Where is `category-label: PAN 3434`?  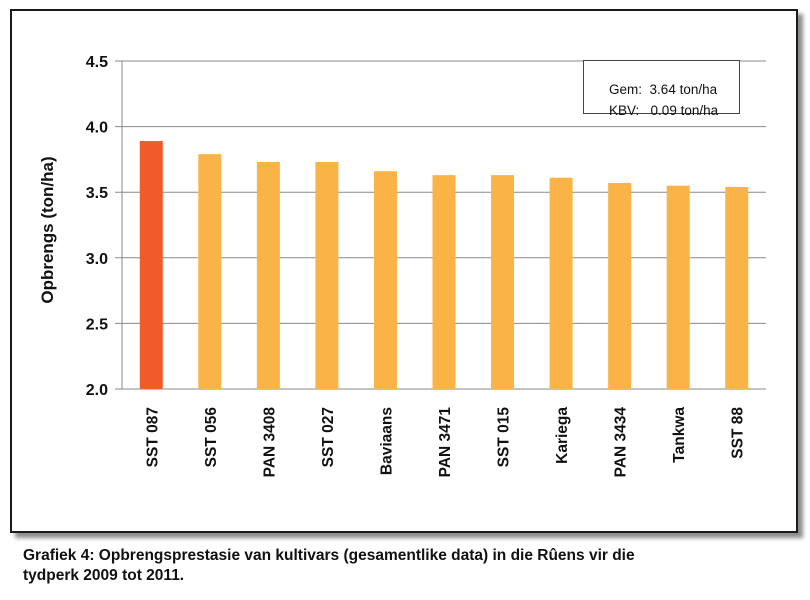
category-label: PAN 3434 is located at coordinates (621, 442).